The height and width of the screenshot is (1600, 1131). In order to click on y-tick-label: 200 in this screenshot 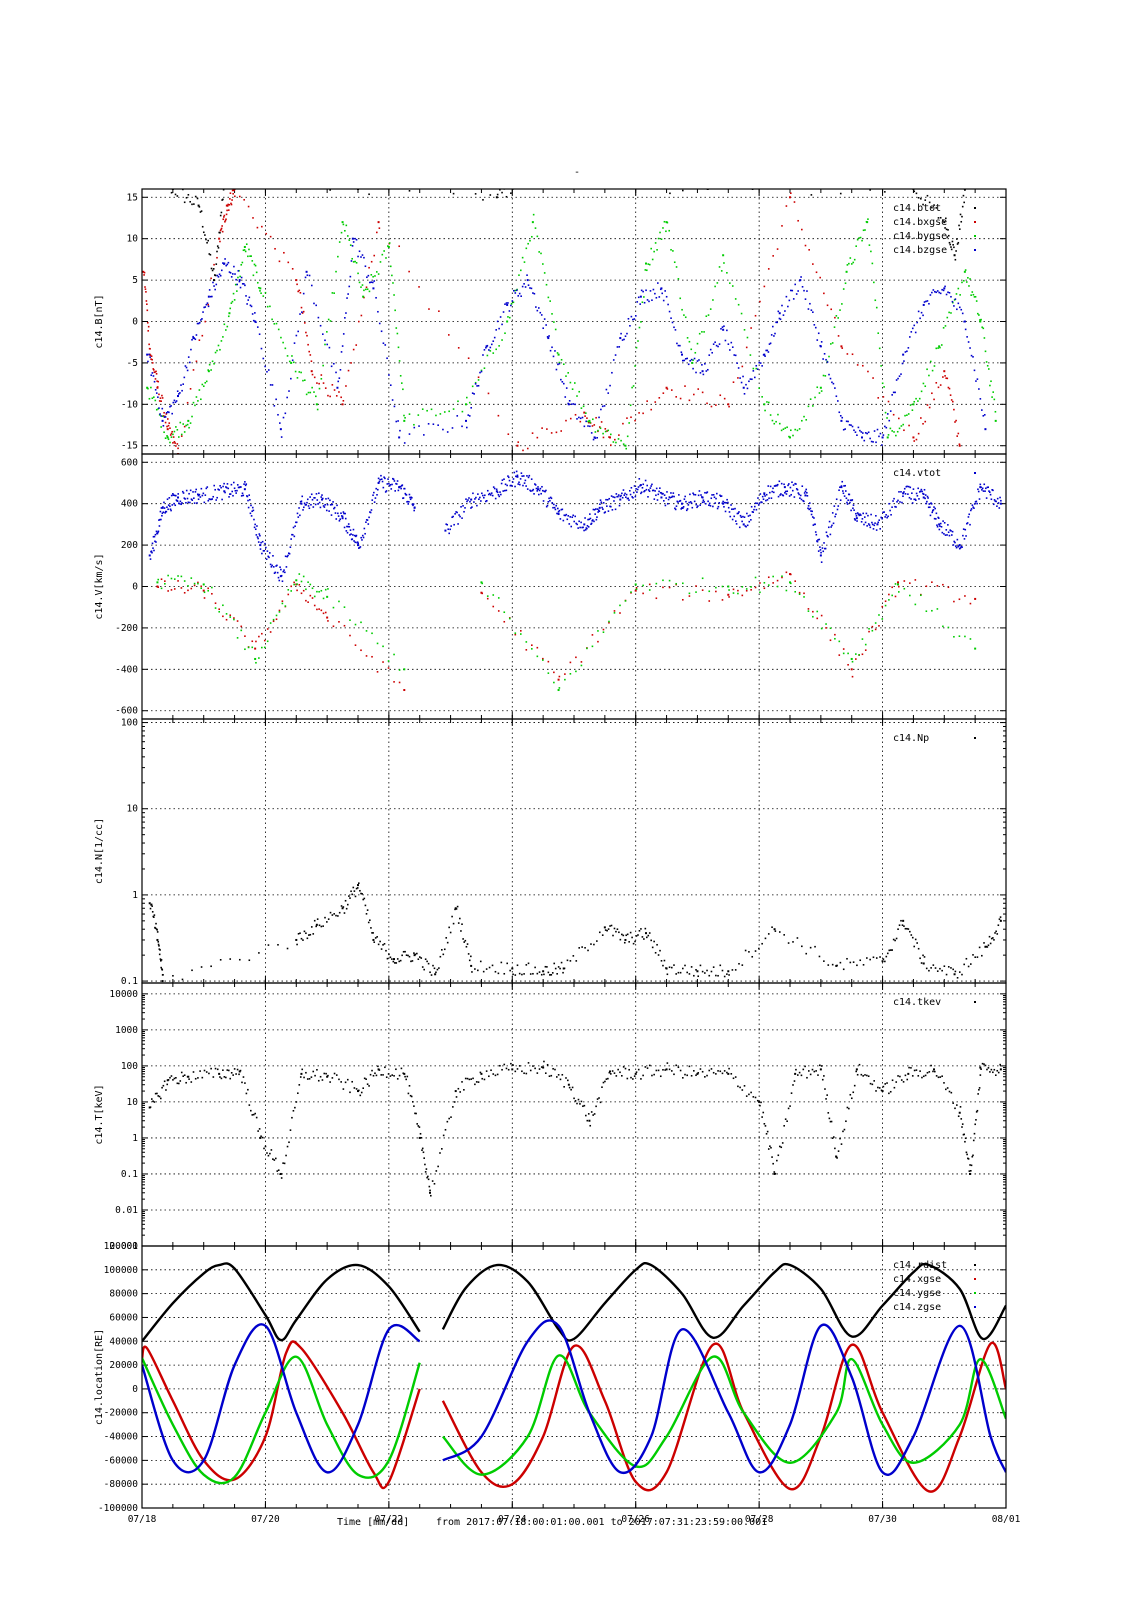, I will do `click(129, 545)`.